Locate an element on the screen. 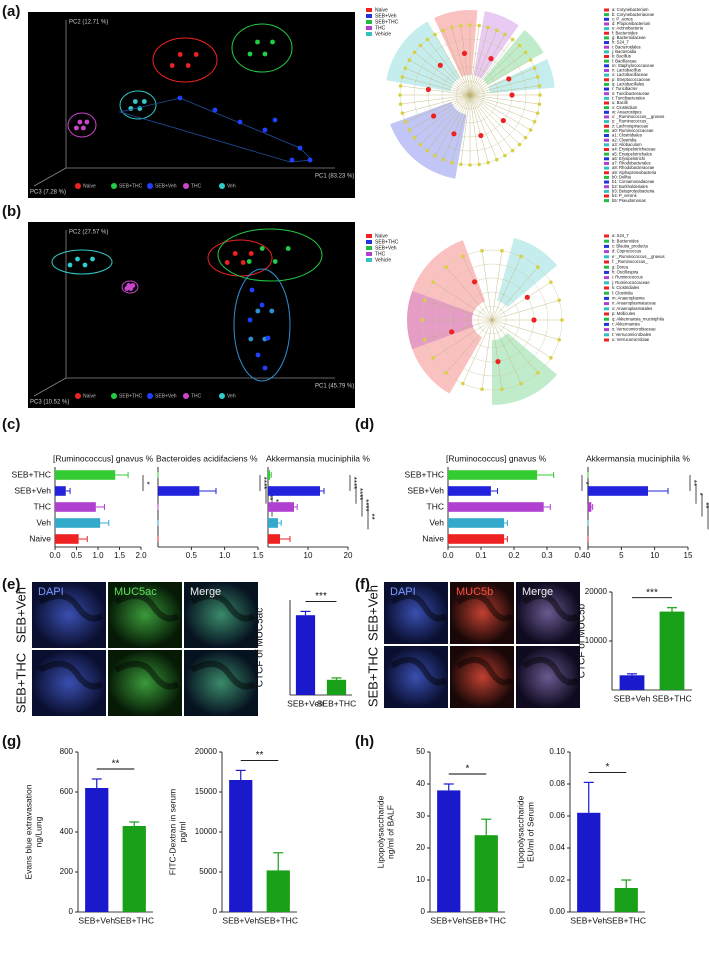 This screenshot has width=709, height=961. pca-axis-label: PC2 (12.71 %) is located at coordinates (88, 23).